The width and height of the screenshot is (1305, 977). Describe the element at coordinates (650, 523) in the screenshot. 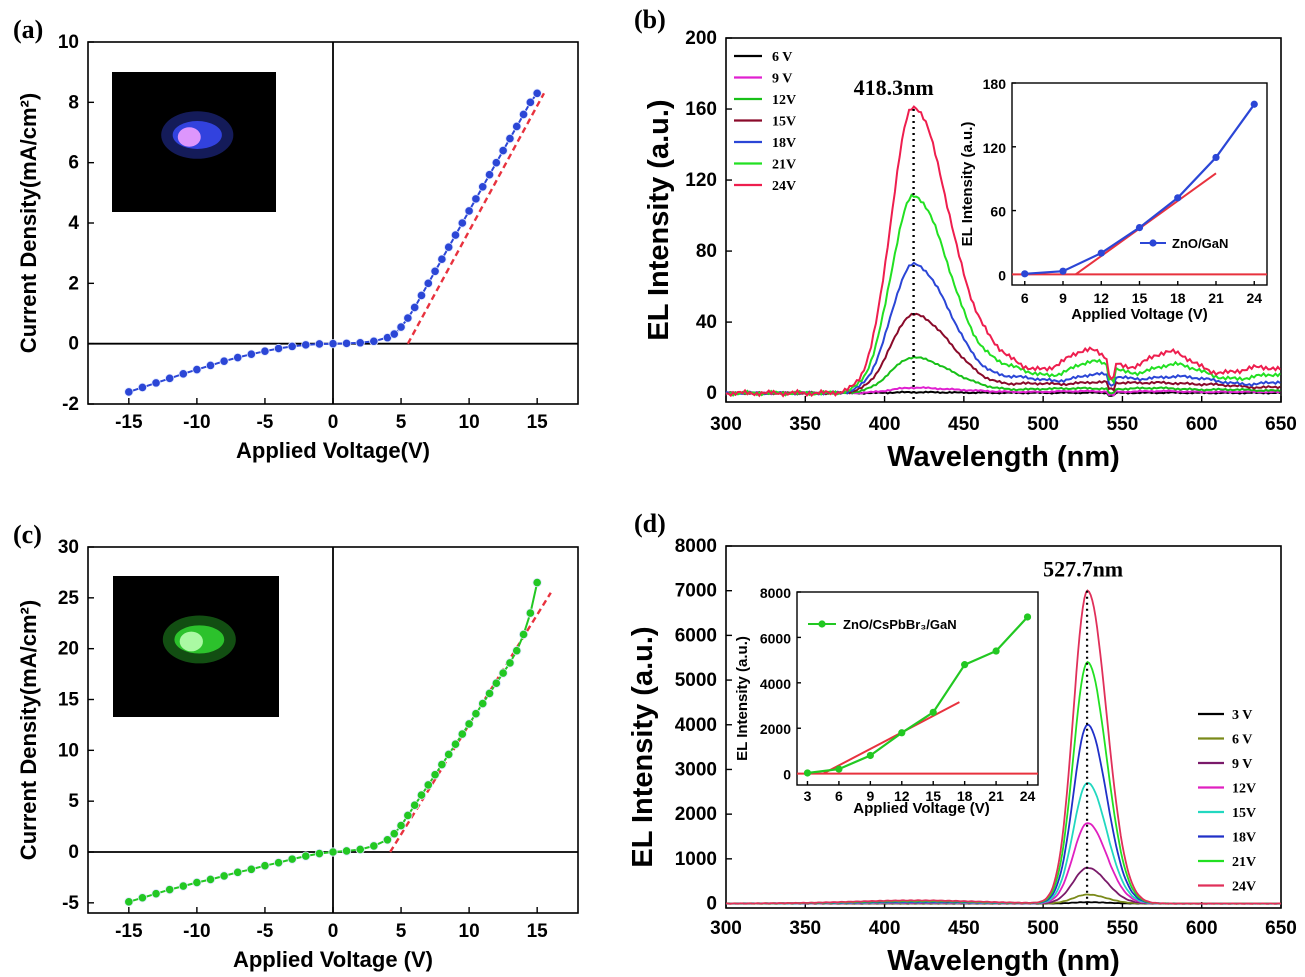

I see `panel-label: (d)` at that location.